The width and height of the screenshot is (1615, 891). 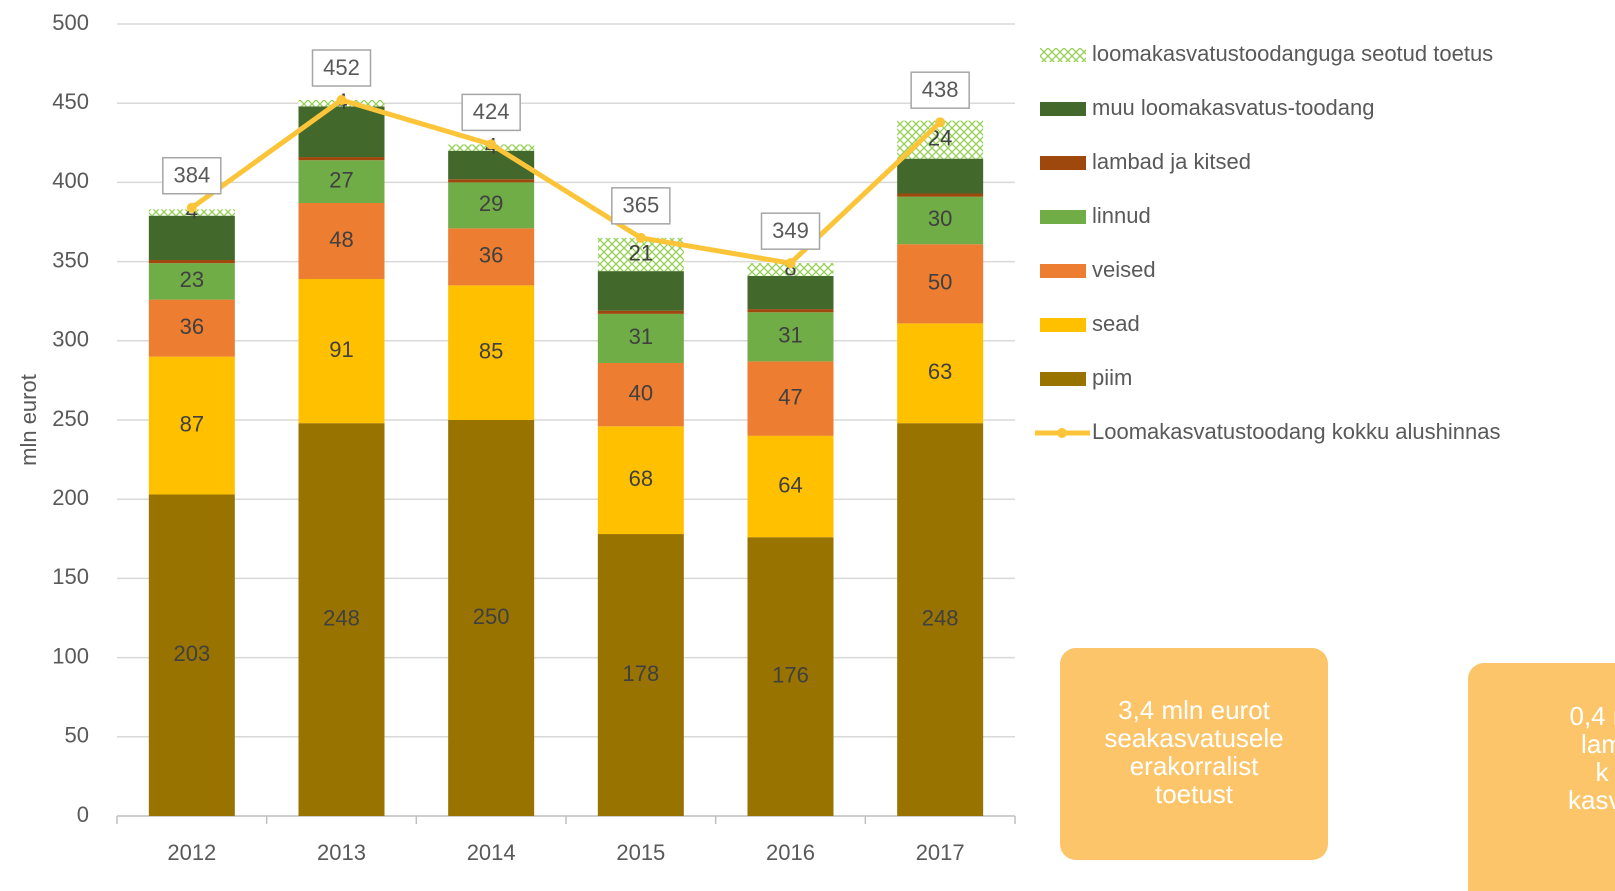 I want to click on data-label: 50, so click(x=940, y=282).